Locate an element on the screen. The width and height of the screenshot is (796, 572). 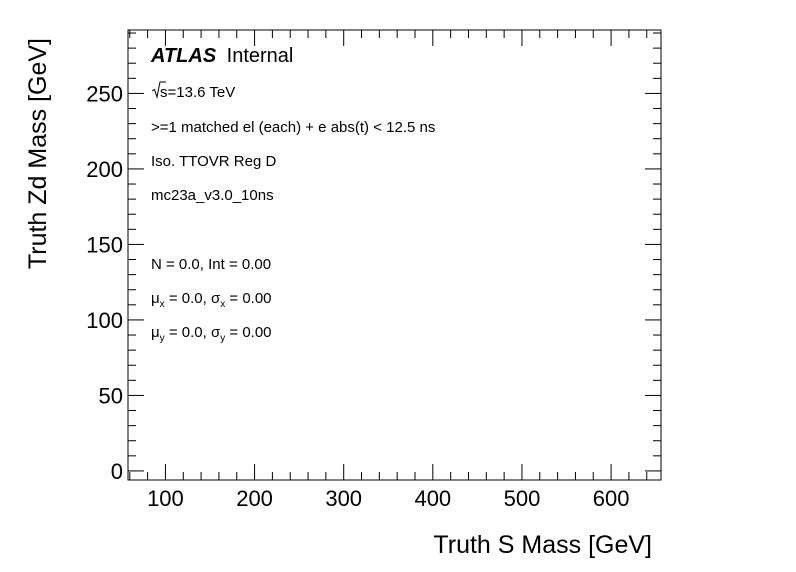
energy-text: s=13.6 TeV is located at coordinates (197, 92).